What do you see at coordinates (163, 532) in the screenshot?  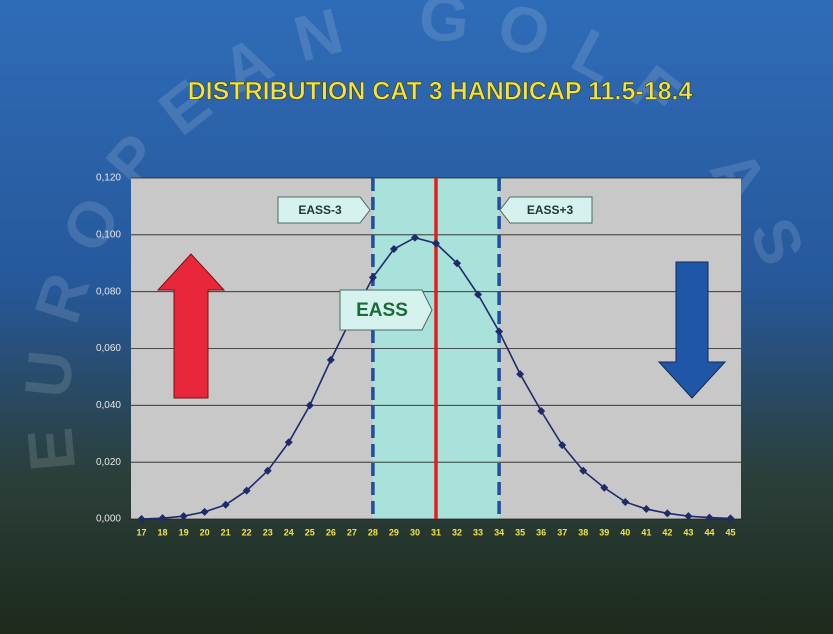 I see `x-tick-label: 18` at bounding box center [163, 532].